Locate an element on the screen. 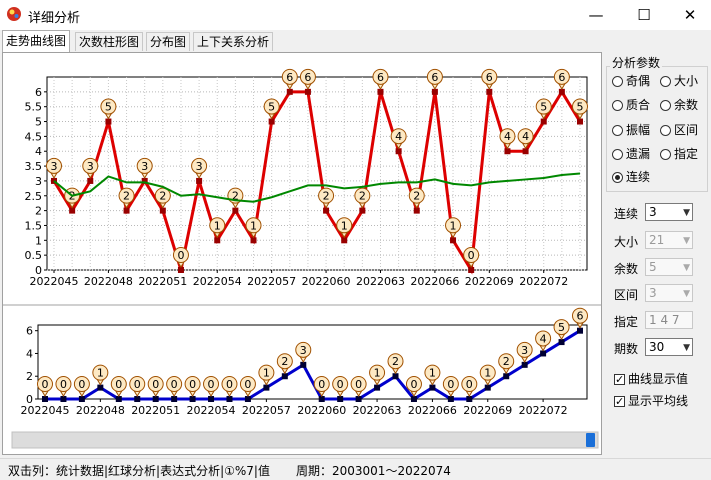  tab-relation-analysis: 上下关系分析 is located at coordinates (233, 41).